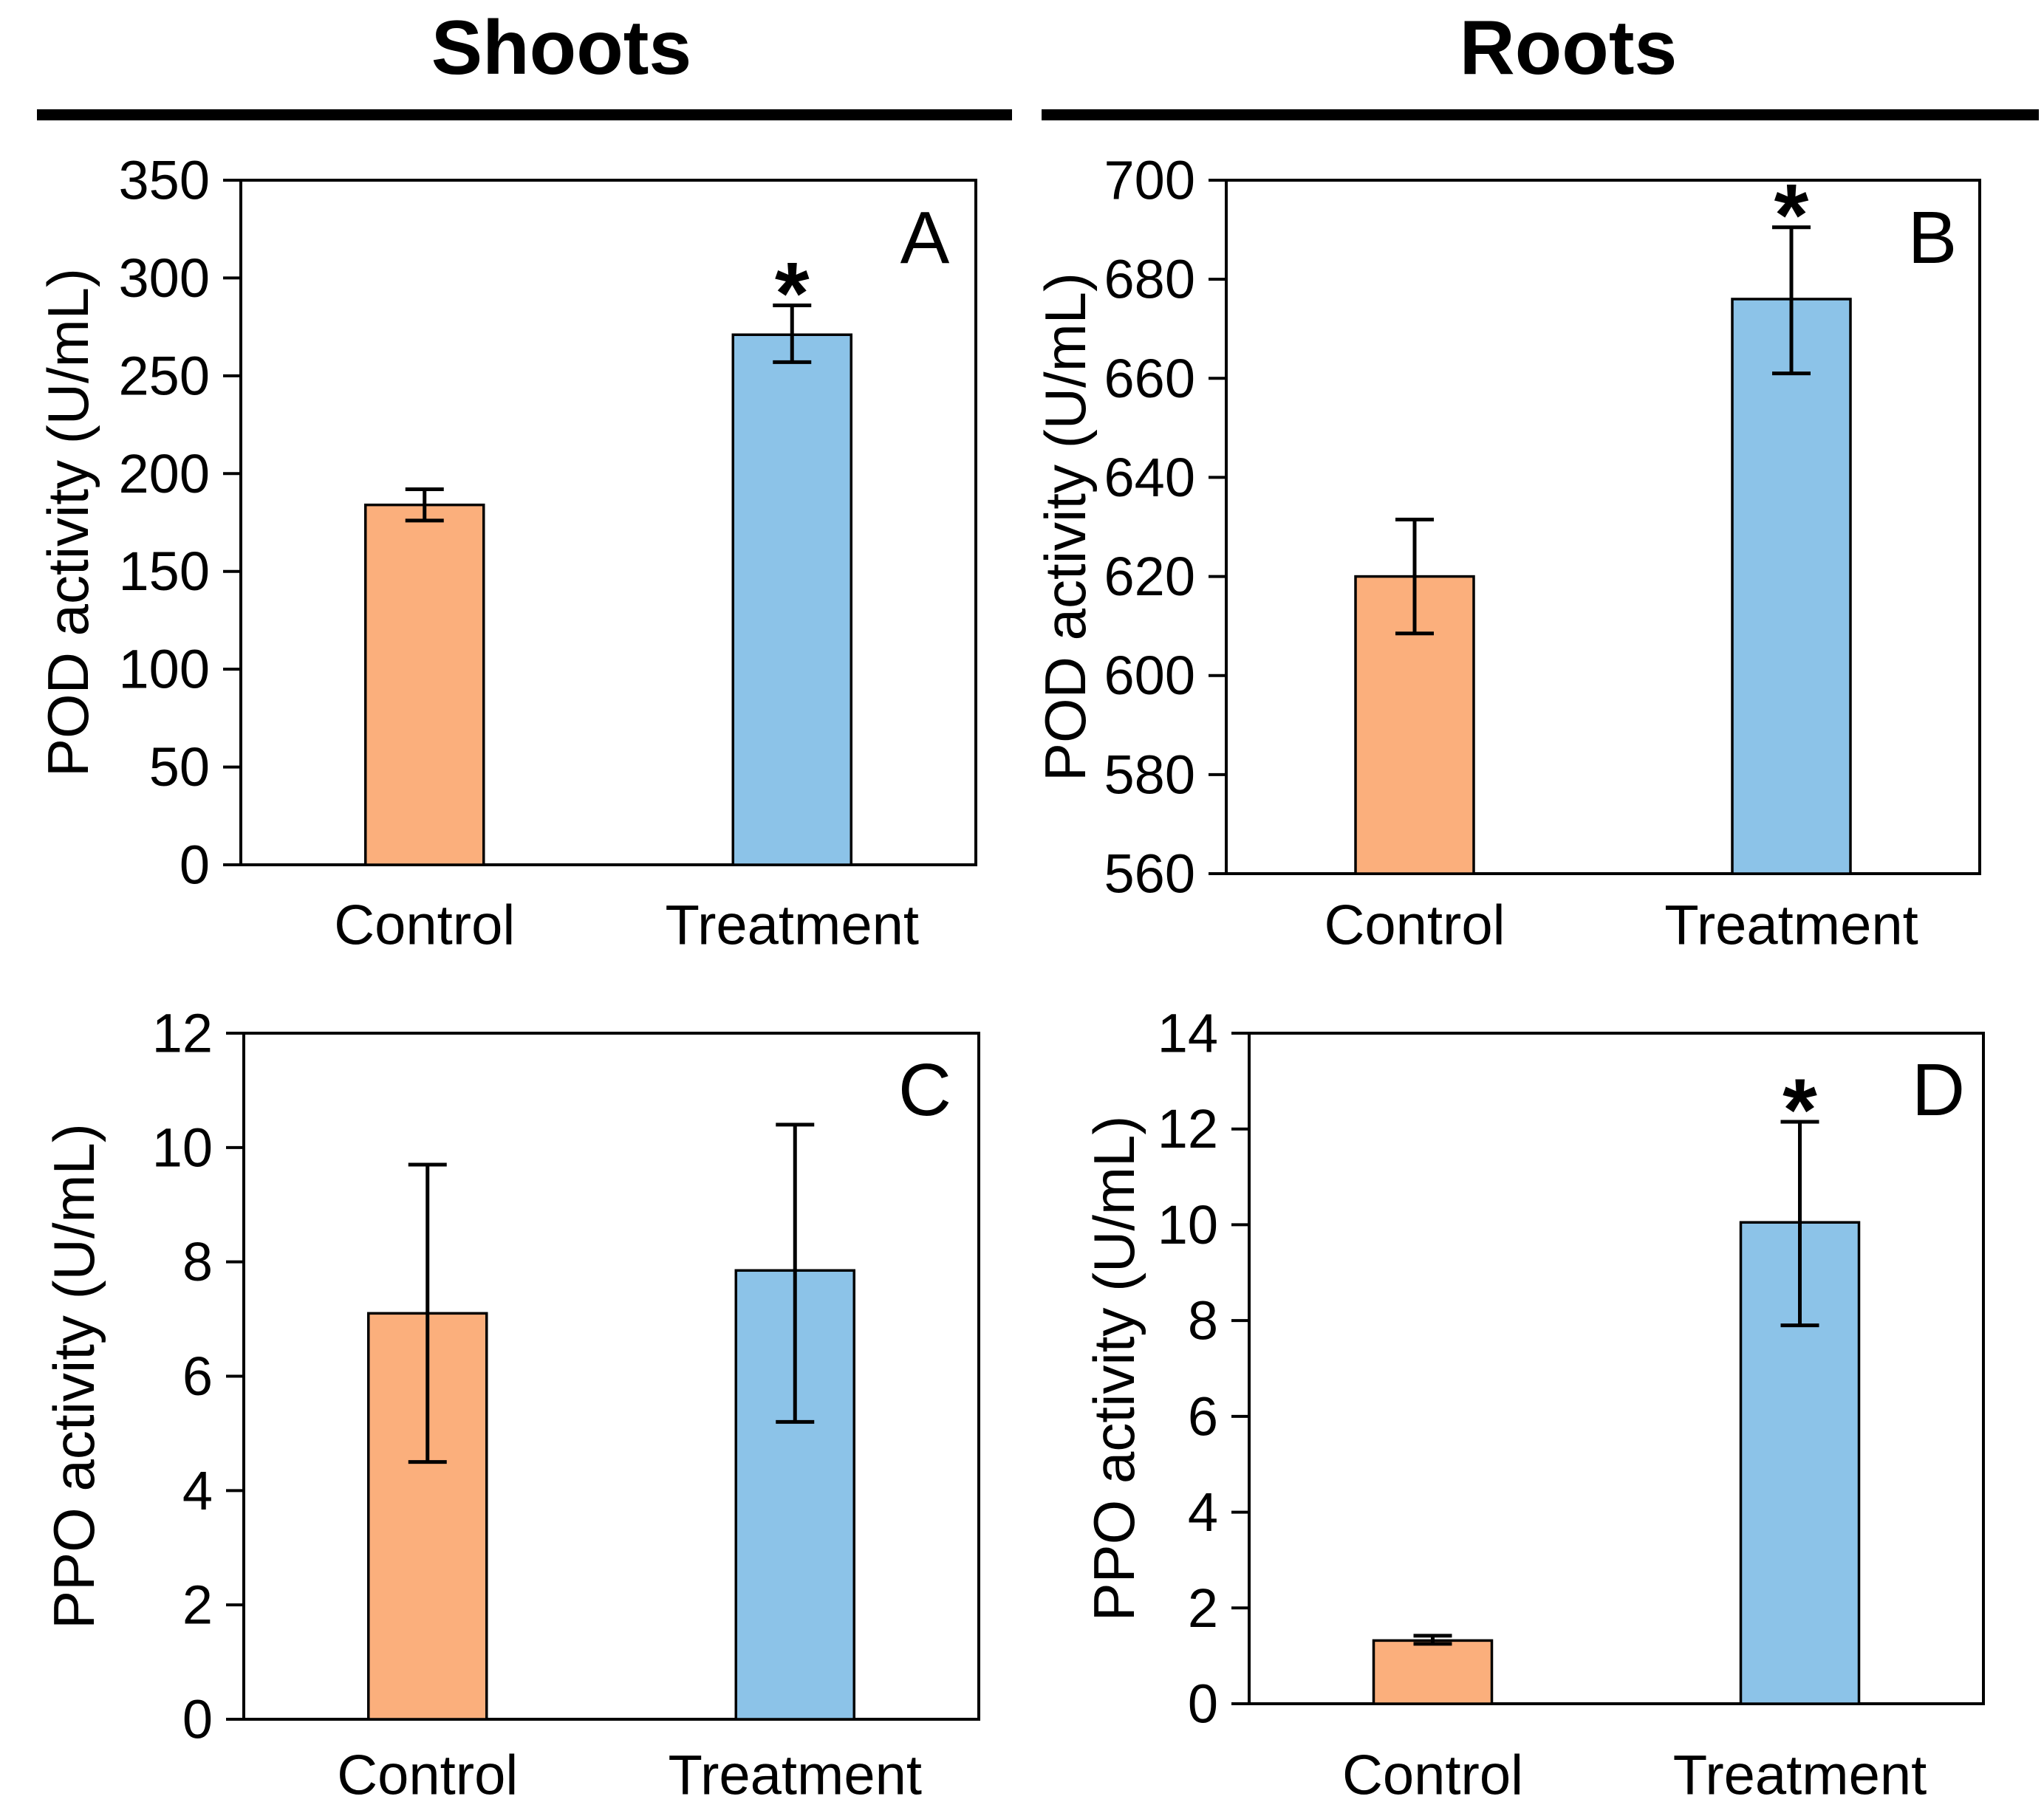 The width and height of the screenshot is (2044, 1816). Describe the element at coordinates (164, 571) in the screenshot. I see `y-tick-label: 150` at that location.